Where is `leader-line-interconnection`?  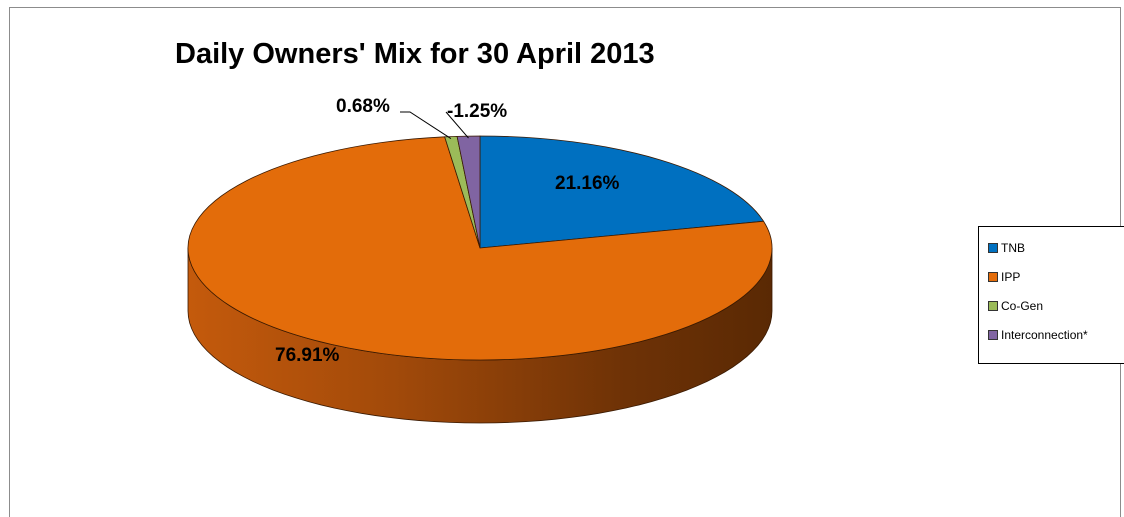
leader-line-interconnection is located at coordinates (457, 125).